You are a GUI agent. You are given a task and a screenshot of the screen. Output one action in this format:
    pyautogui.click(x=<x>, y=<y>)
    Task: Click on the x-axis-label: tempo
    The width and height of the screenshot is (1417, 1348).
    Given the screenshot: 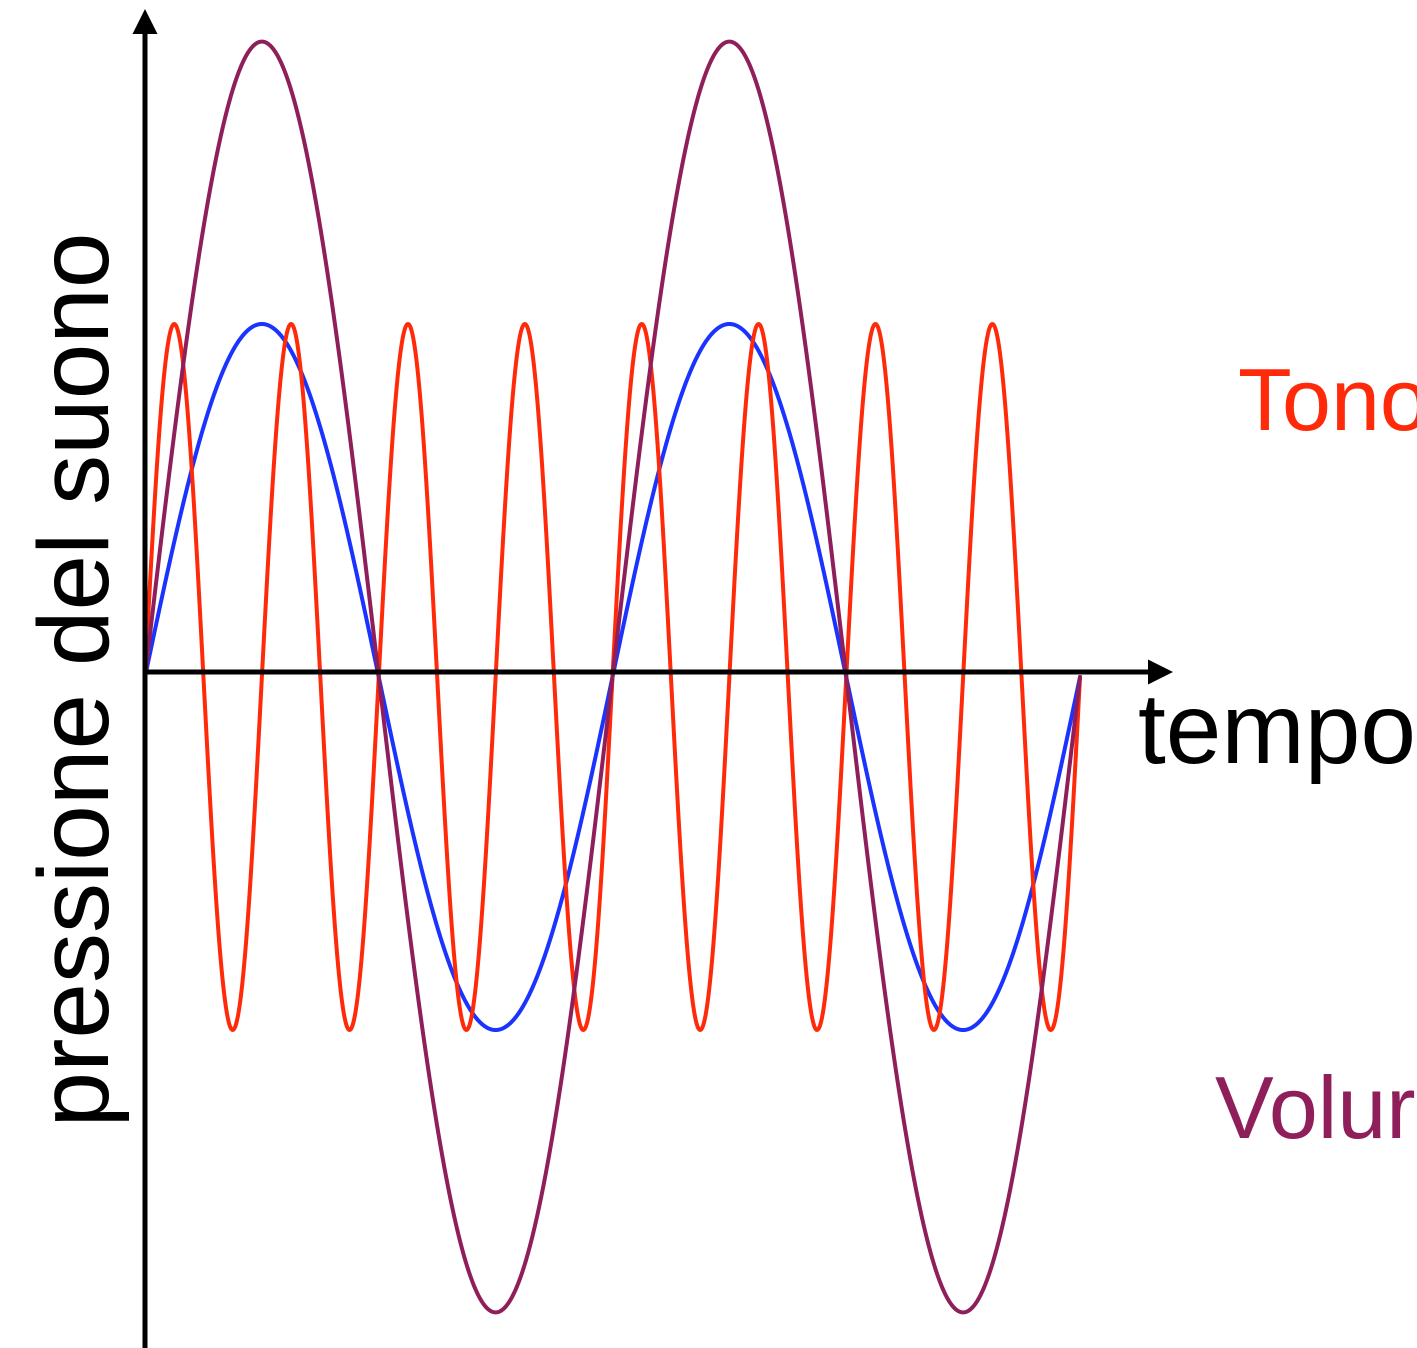 What is the action you would take?
    pyautogui.click(x=1277, y=729)
    